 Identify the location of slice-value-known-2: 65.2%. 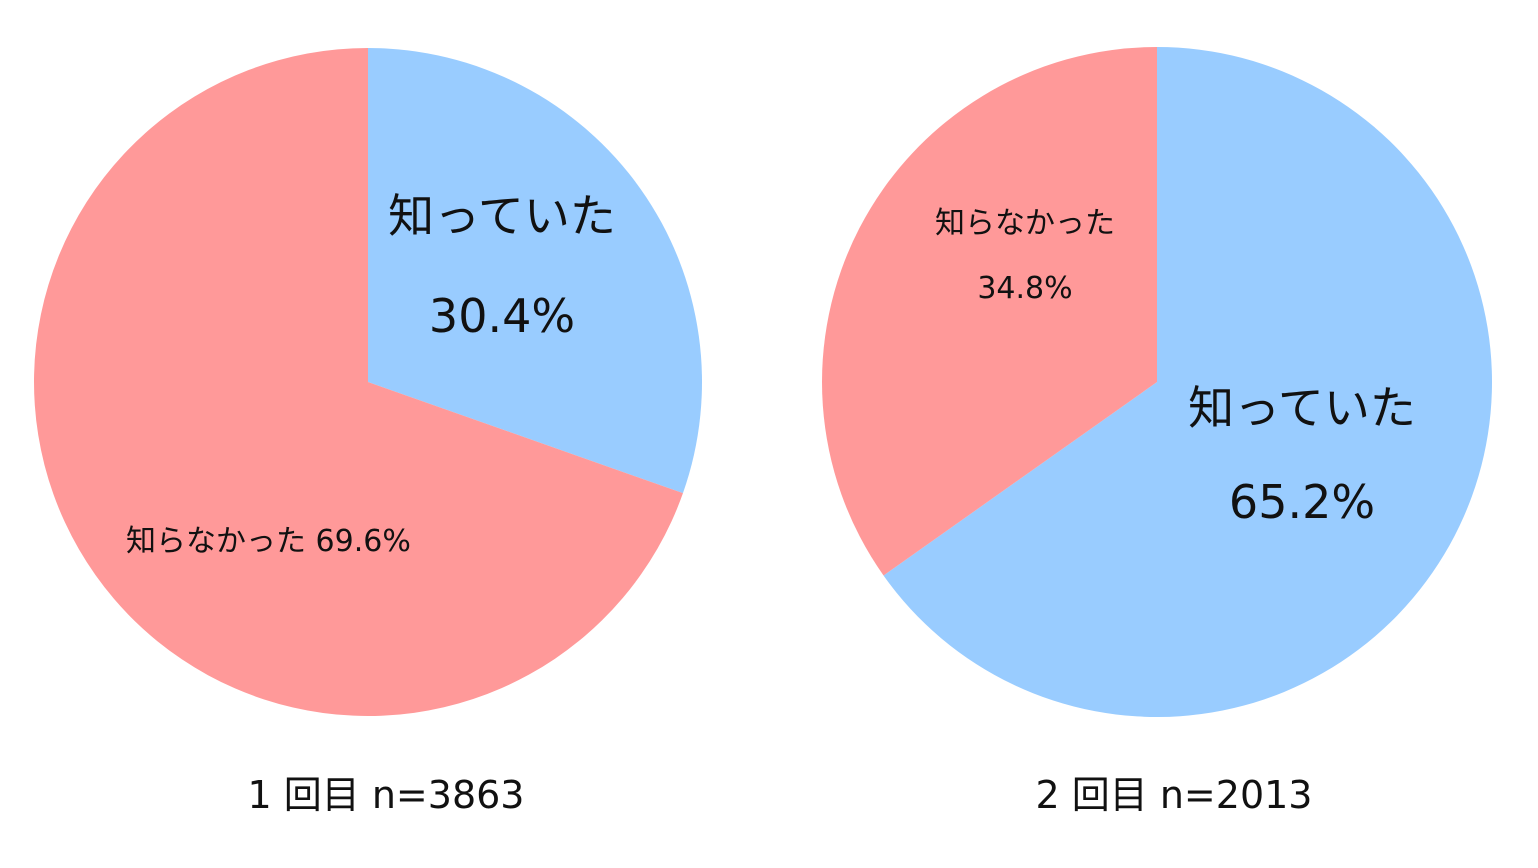
(1302, 502).